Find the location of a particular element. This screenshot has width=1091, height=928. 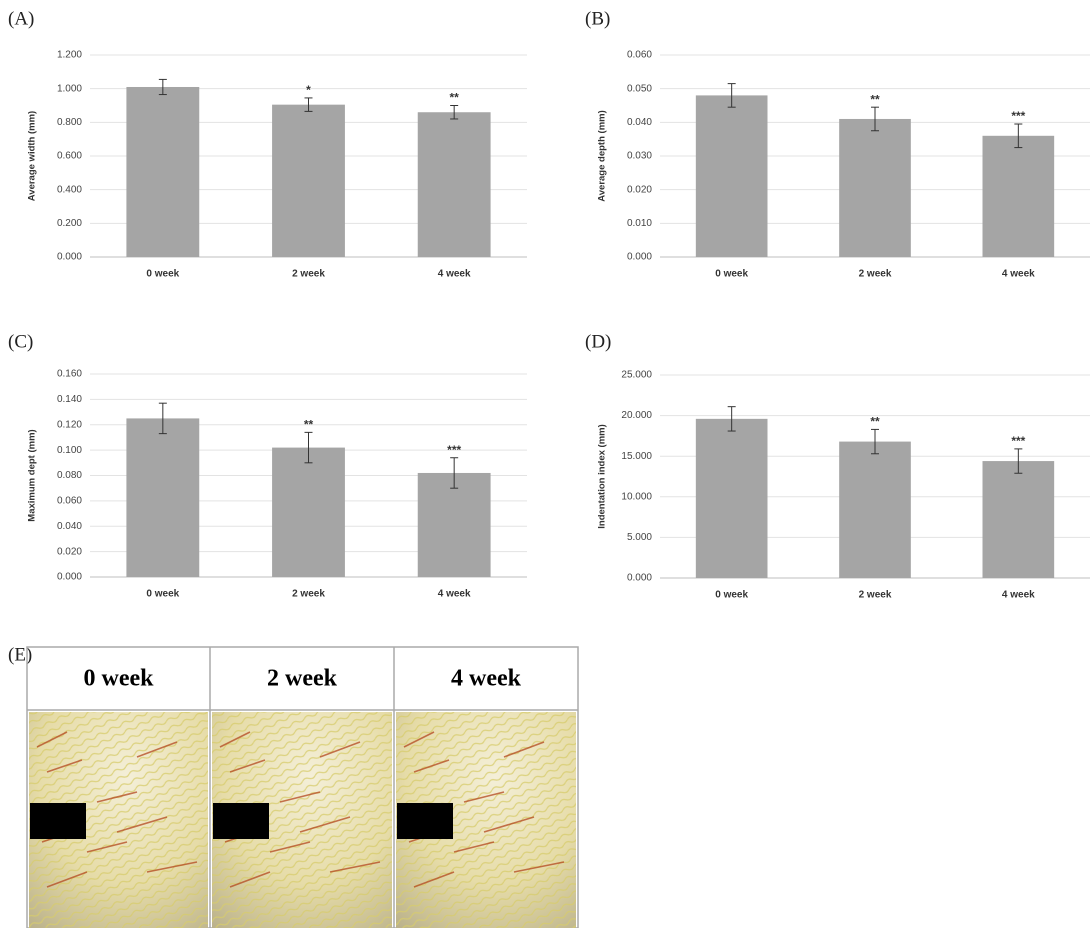

column-header: 2 week is located at coordinates (302, 679).